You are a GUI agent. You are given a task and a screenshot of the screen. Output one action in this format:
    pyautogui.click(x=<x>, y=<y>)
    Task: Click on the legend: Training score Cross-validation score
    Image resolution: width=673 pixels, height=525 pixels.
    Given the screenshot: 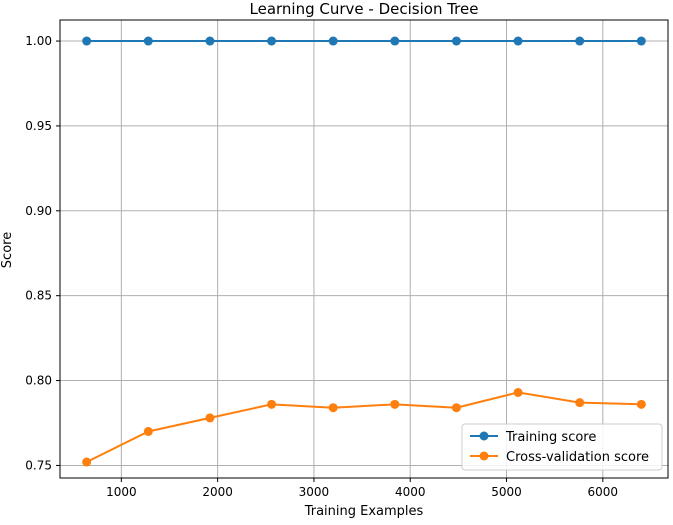 What is the action you would take?
    pyautogui.click(x=562, y=447)
    